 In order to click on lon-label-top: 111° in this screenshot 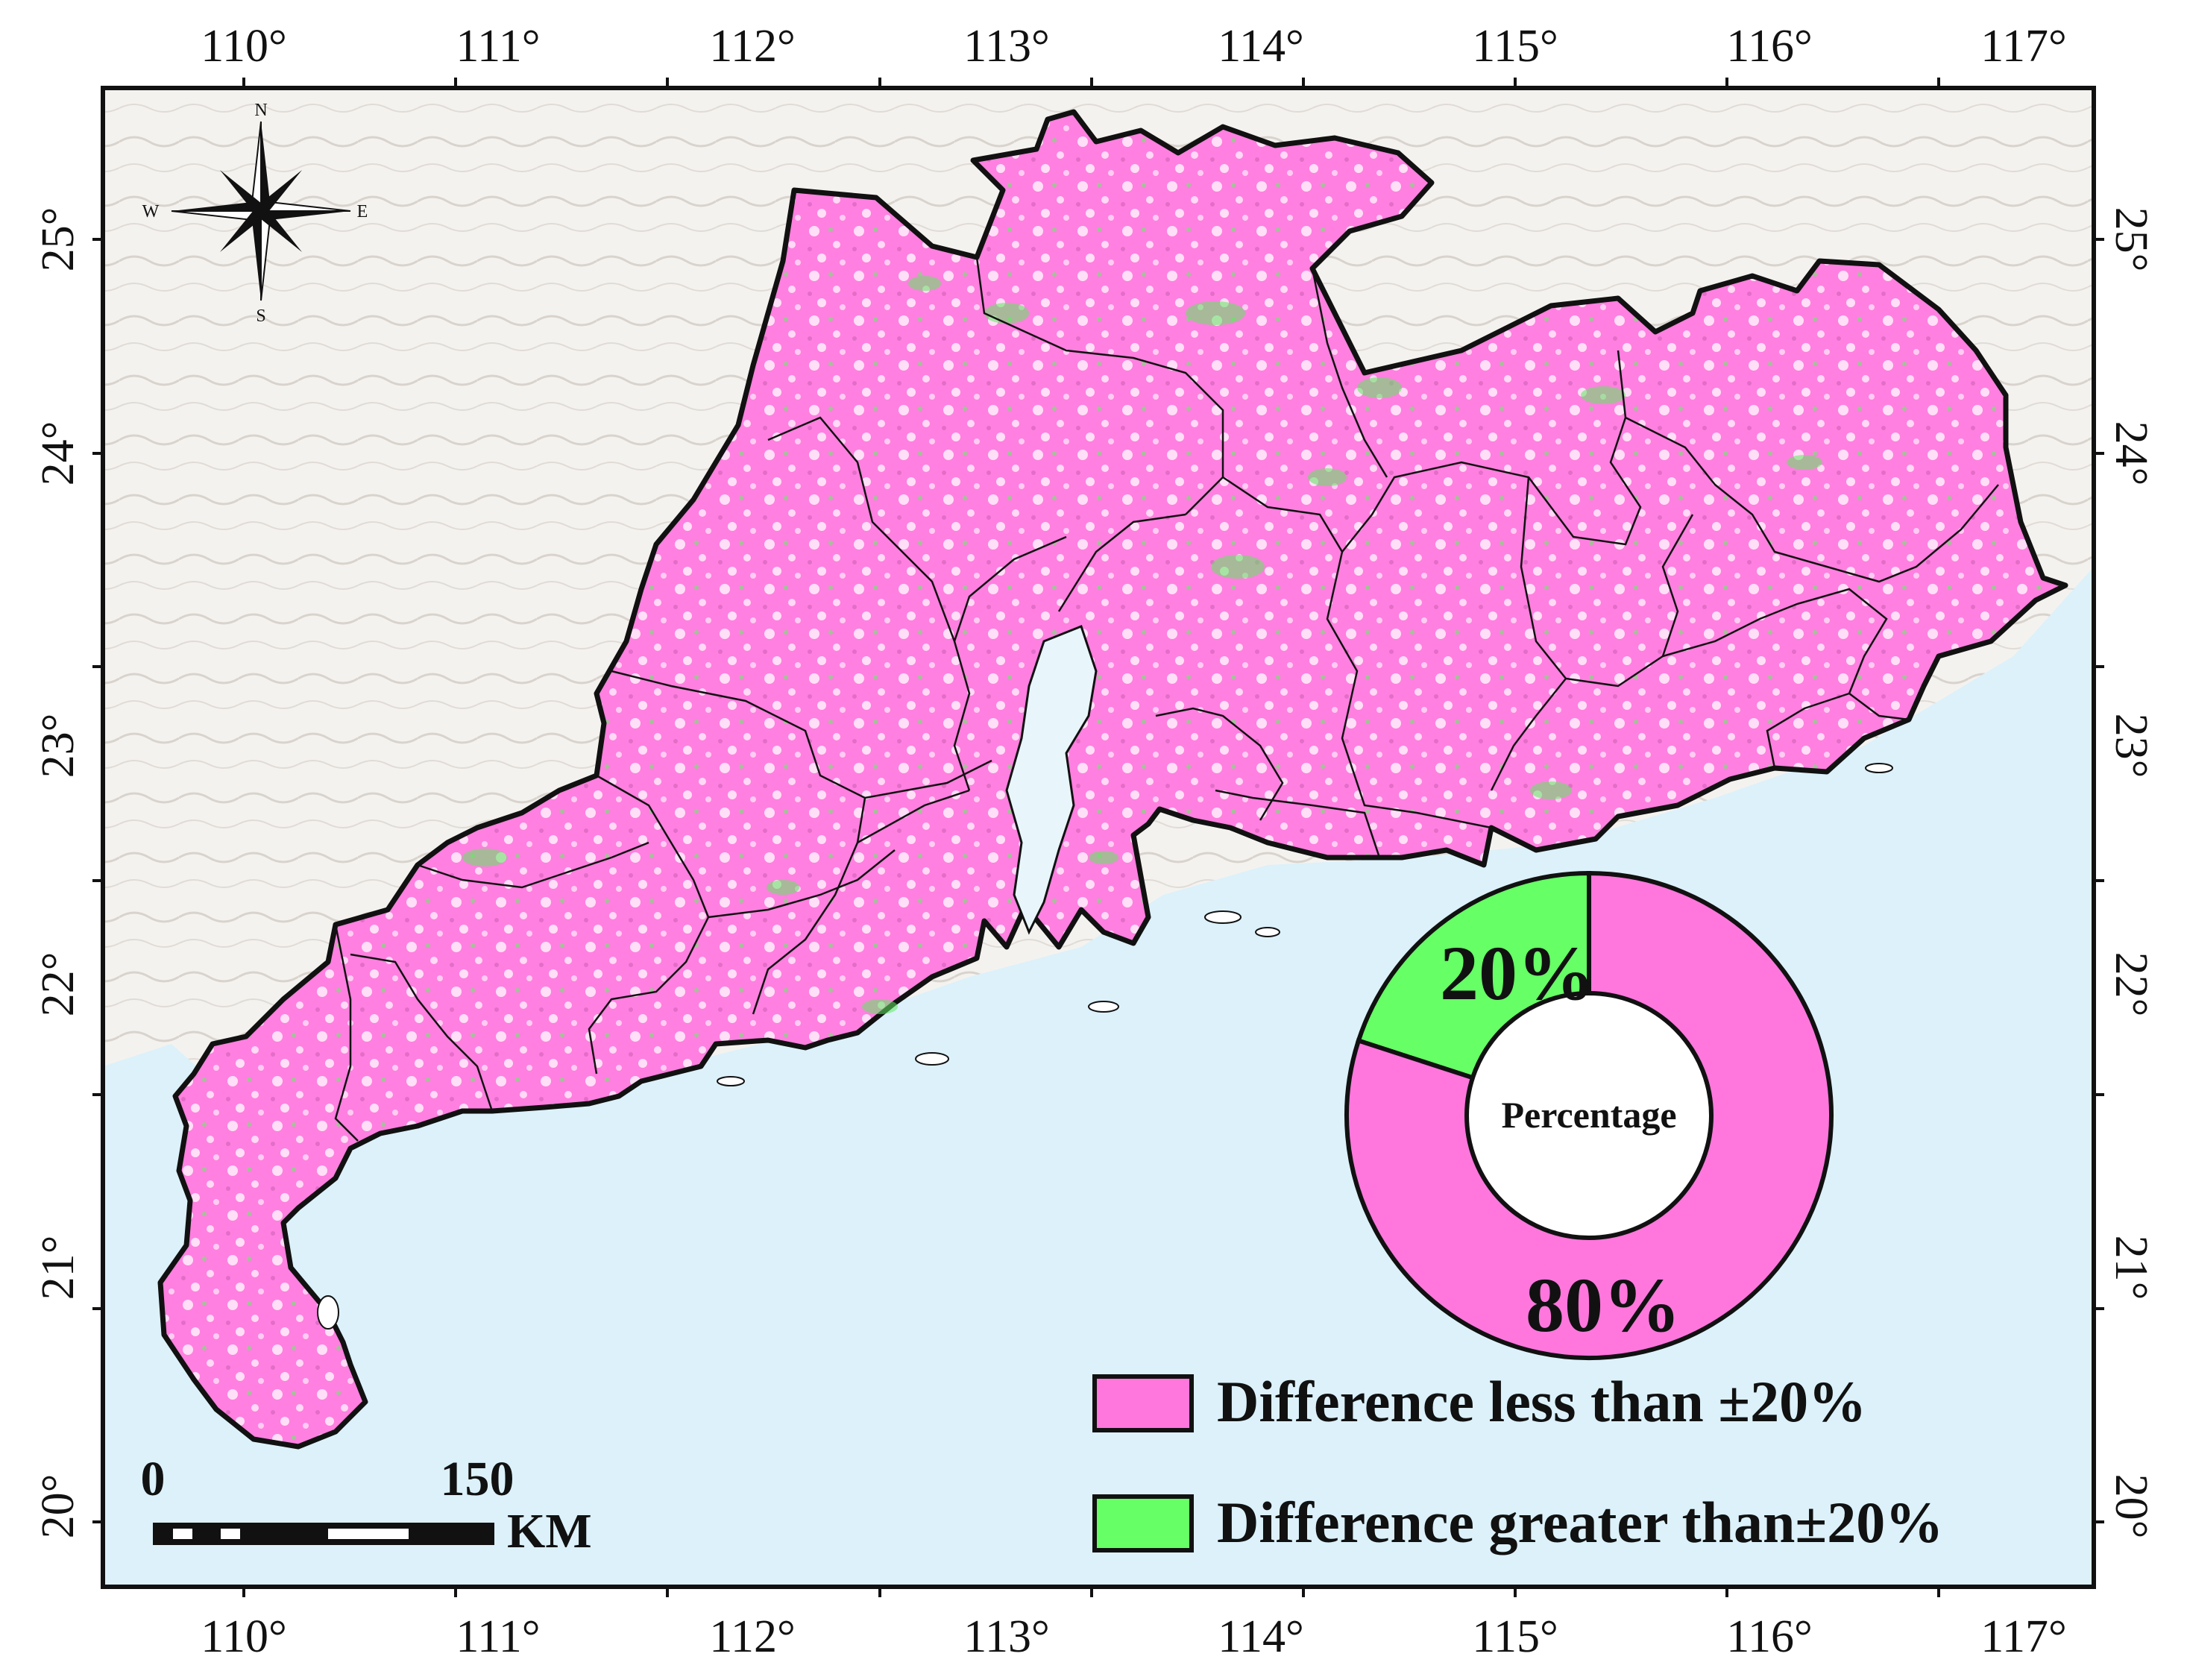, I will do `click(498, 46)`.